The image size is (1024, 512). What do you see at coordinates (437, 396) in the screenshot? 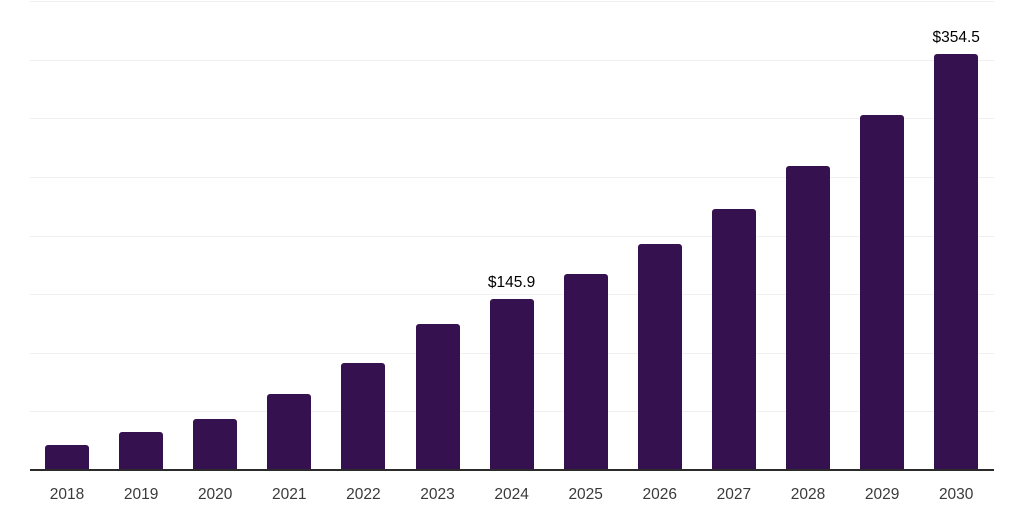
I see `bar-2023` at bounding box center [437, 396].